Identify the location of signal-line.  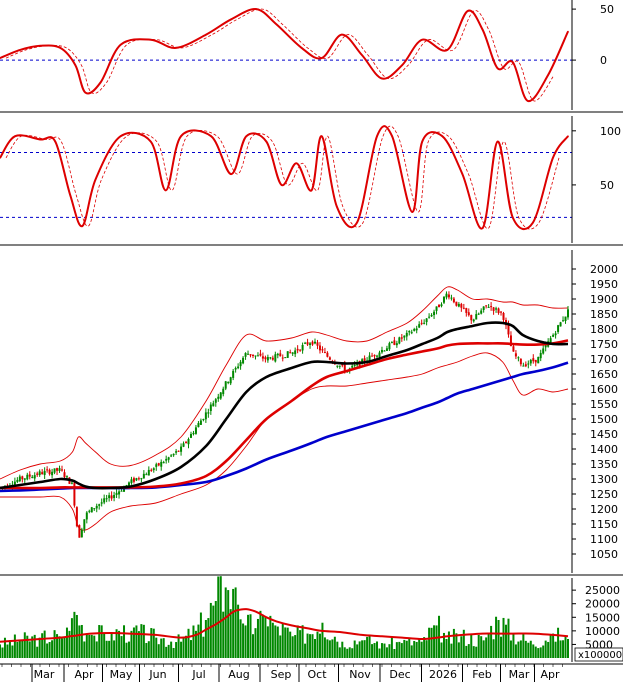
(282, 177).